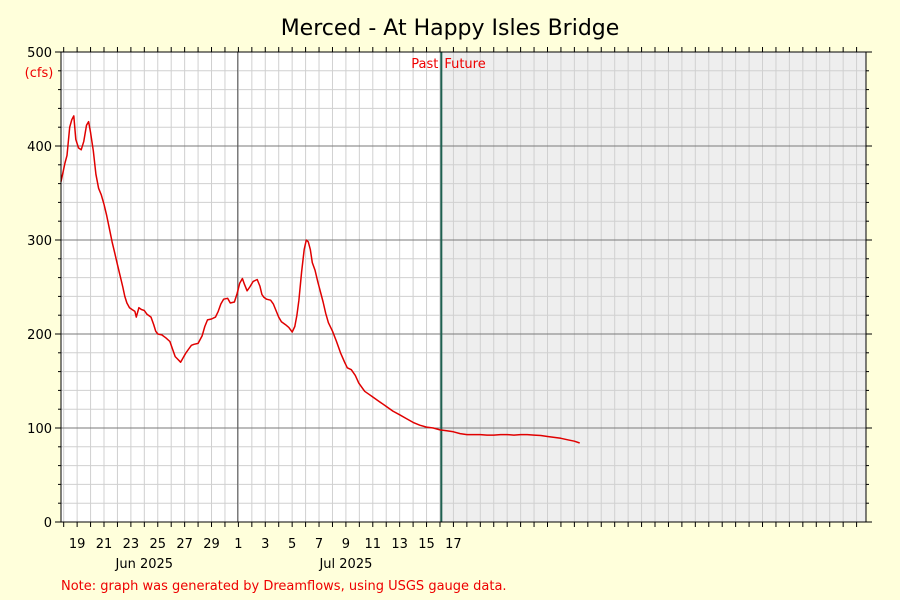 This screenshot has height=600, width=900. What do you see at coordinates (399, 544) in the screenshot?
I see `x-tick-label: 13` at bounding box center [399, 544].